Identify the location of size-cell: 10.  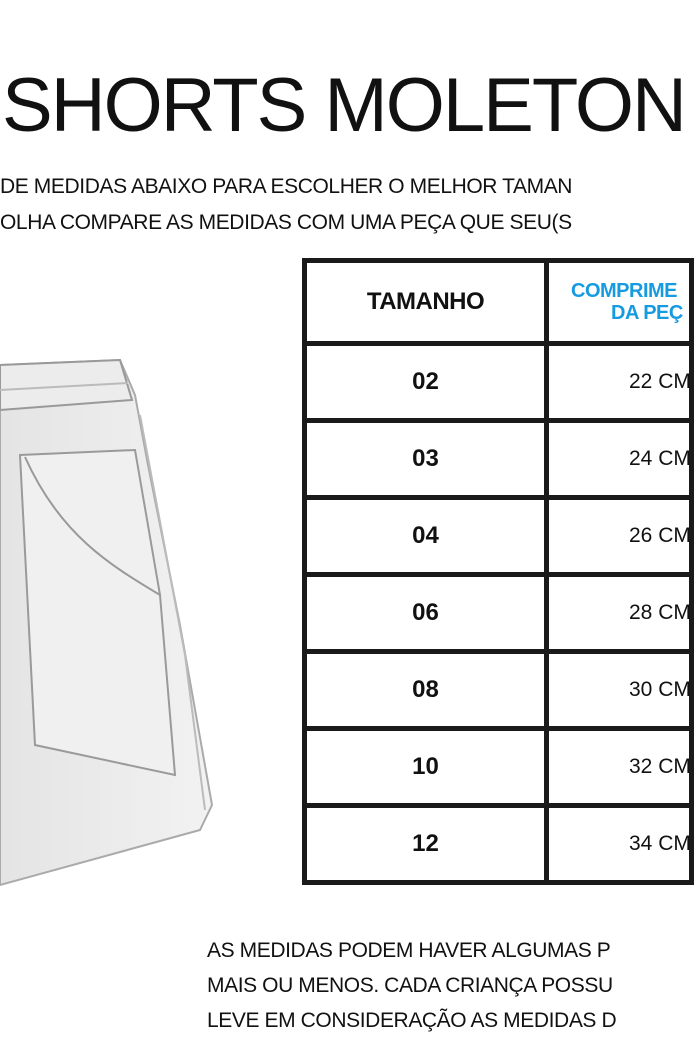
(425, 767).